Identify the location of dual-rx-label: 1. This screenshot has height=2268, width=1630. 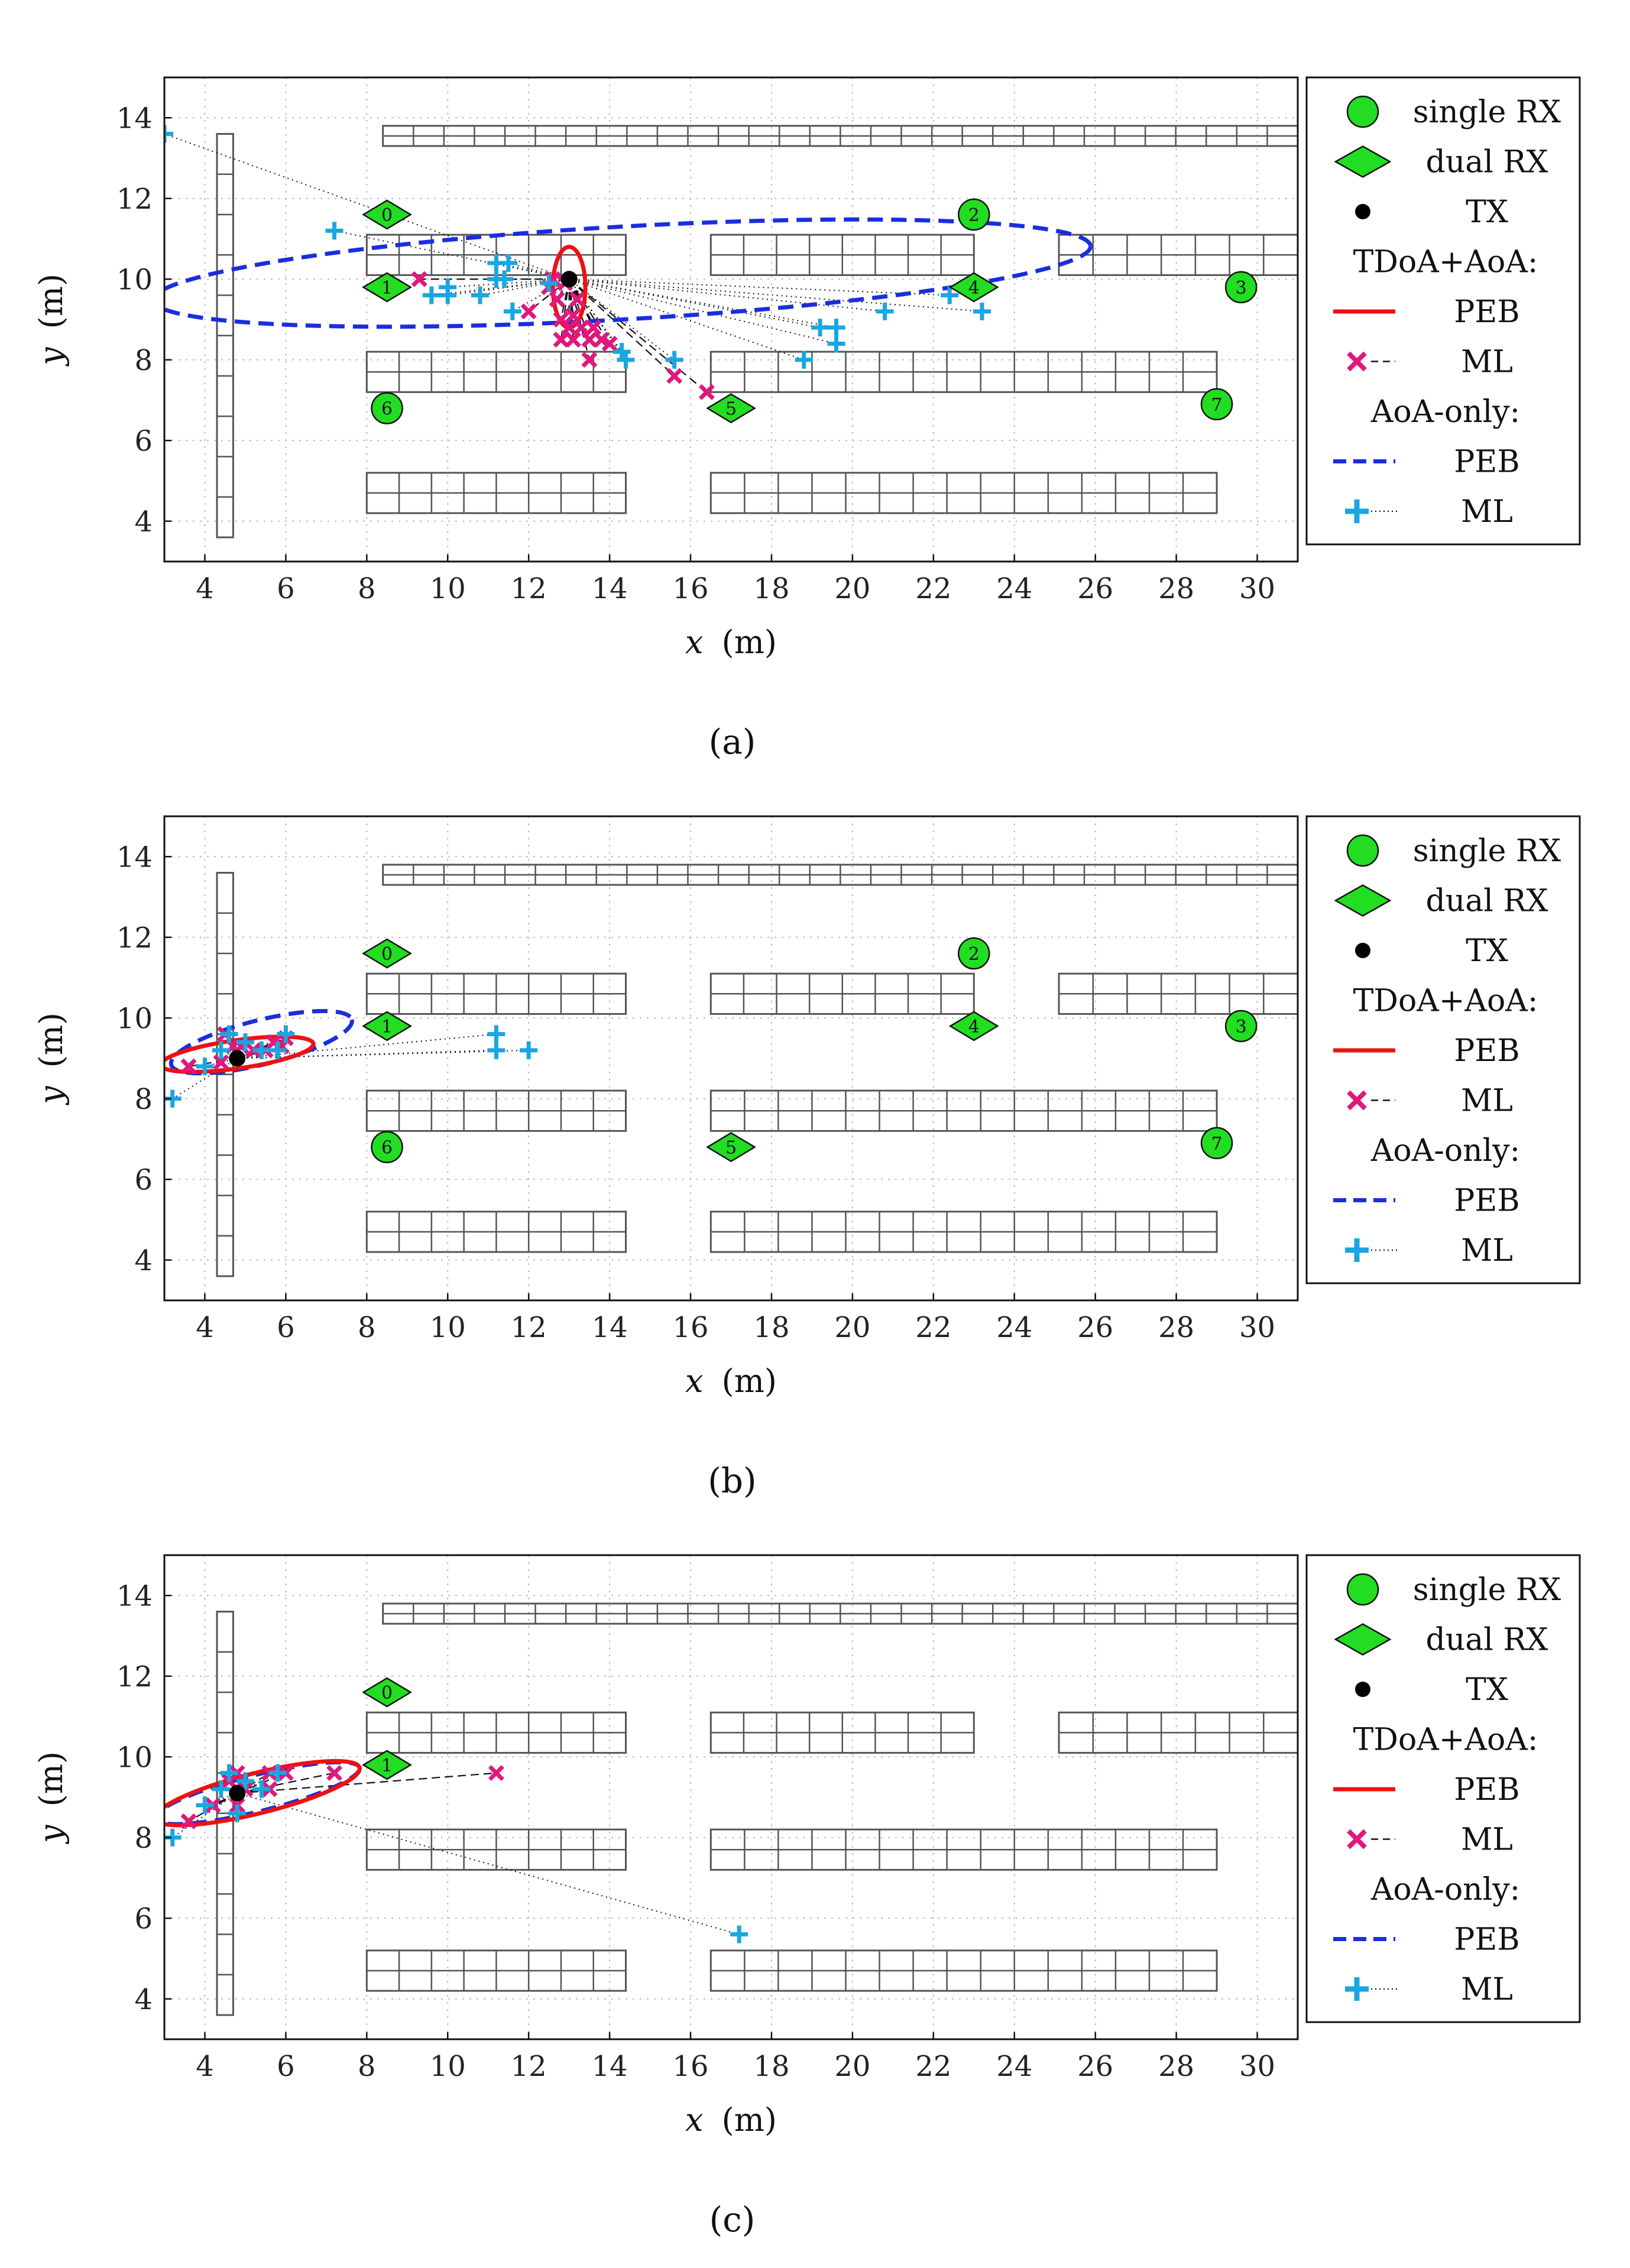
(387, 1766).